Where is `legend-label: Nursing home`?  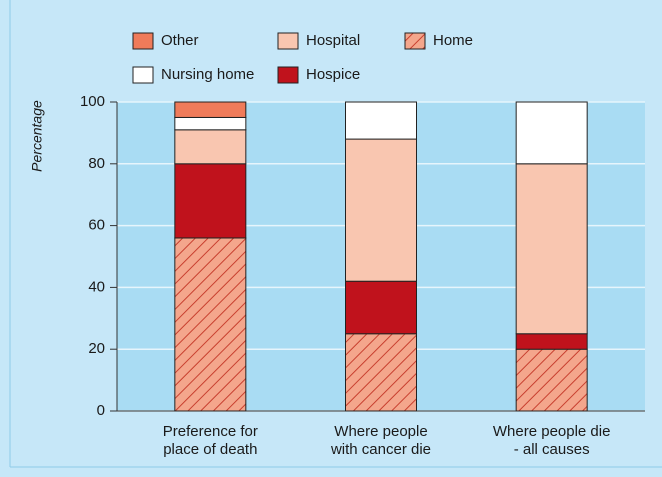 legend-label: Nursing home is located at coordinates (207, 74).